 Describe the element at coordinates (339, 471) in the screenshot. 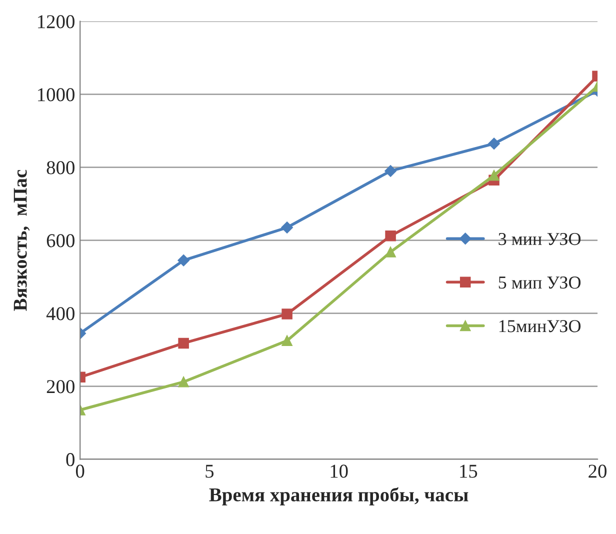

I see `x-tick-label: 10` at that location.